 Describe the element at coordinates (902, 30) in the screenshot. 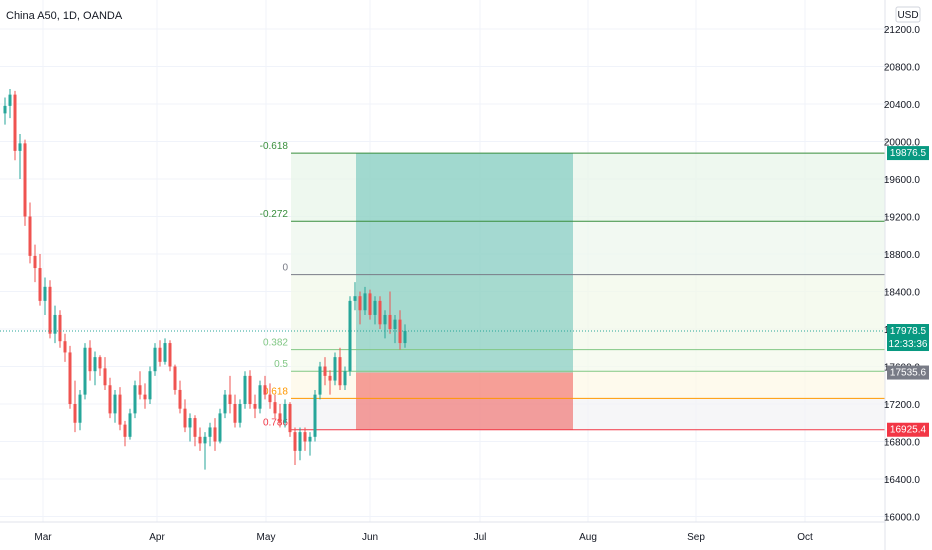

I see `y-tick-label: 21200.0` at that location.